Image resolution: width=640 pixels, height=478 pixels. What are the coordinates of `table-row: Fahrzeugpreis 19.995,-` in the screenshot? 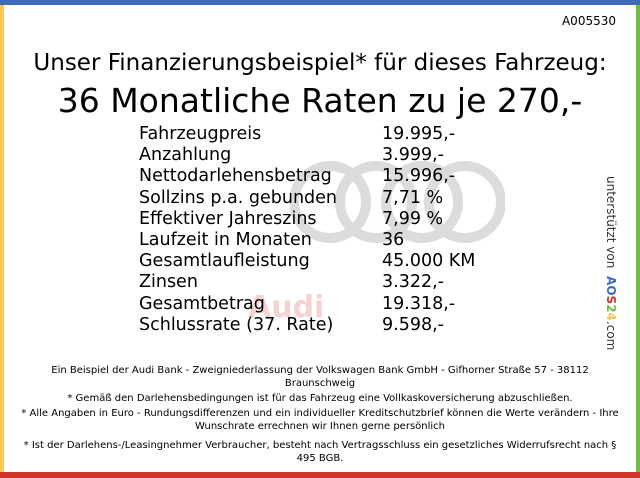 It's located at (307, 134).